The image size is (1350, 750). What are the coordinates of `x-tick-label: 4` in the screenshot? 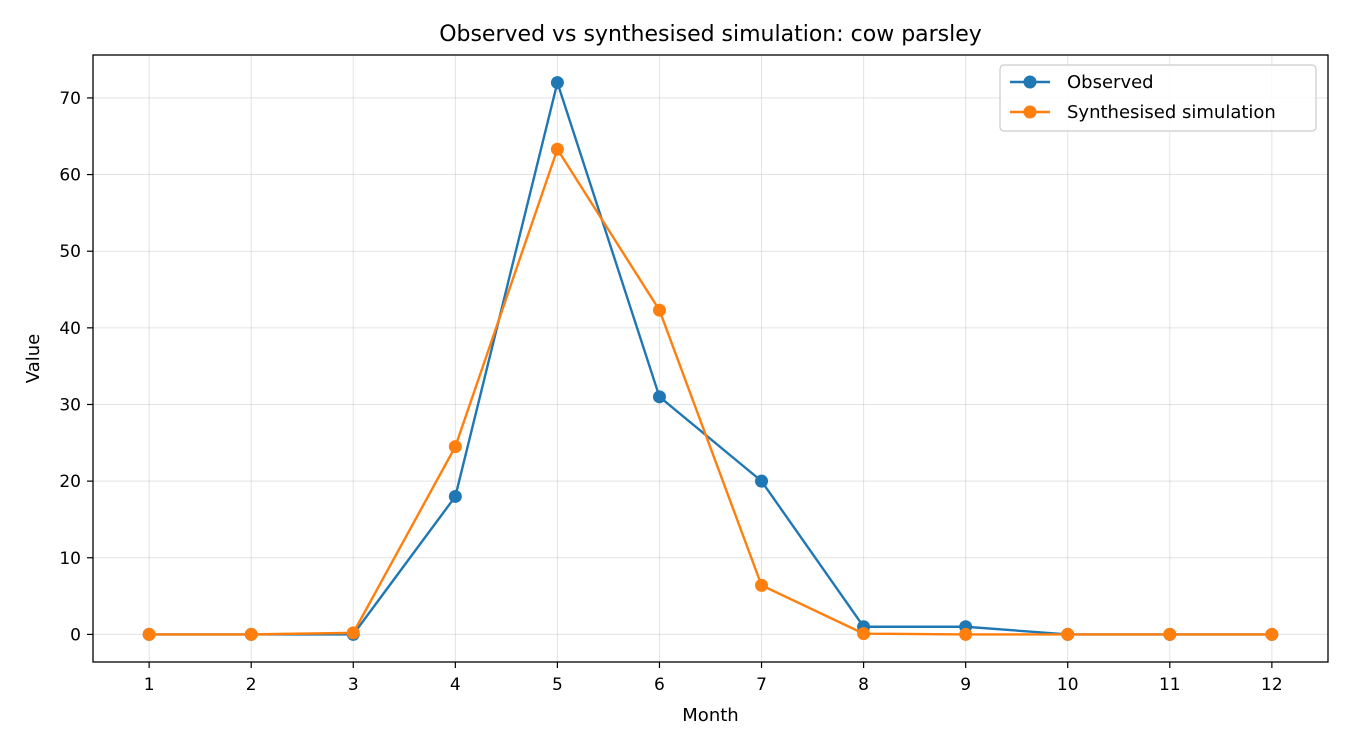 It's located at (455, 685).